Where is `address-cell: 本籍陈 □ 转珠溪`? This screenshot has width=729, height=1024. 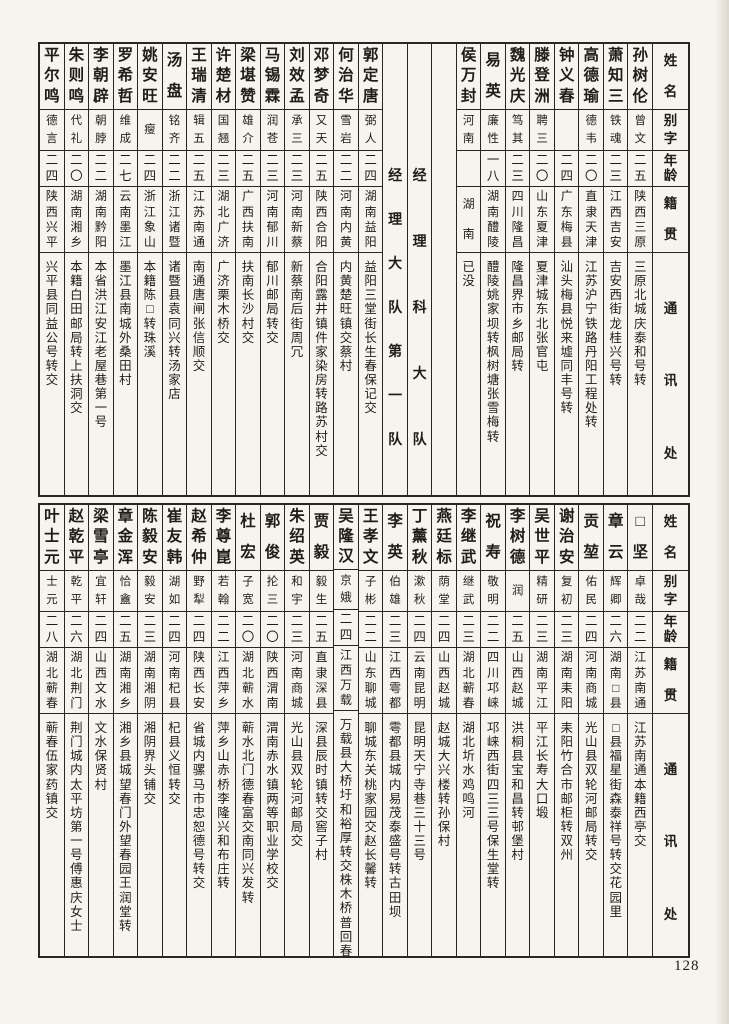 address-cell: 本籍陈 □ 转珠溪 is located at coordinates (150, 309).